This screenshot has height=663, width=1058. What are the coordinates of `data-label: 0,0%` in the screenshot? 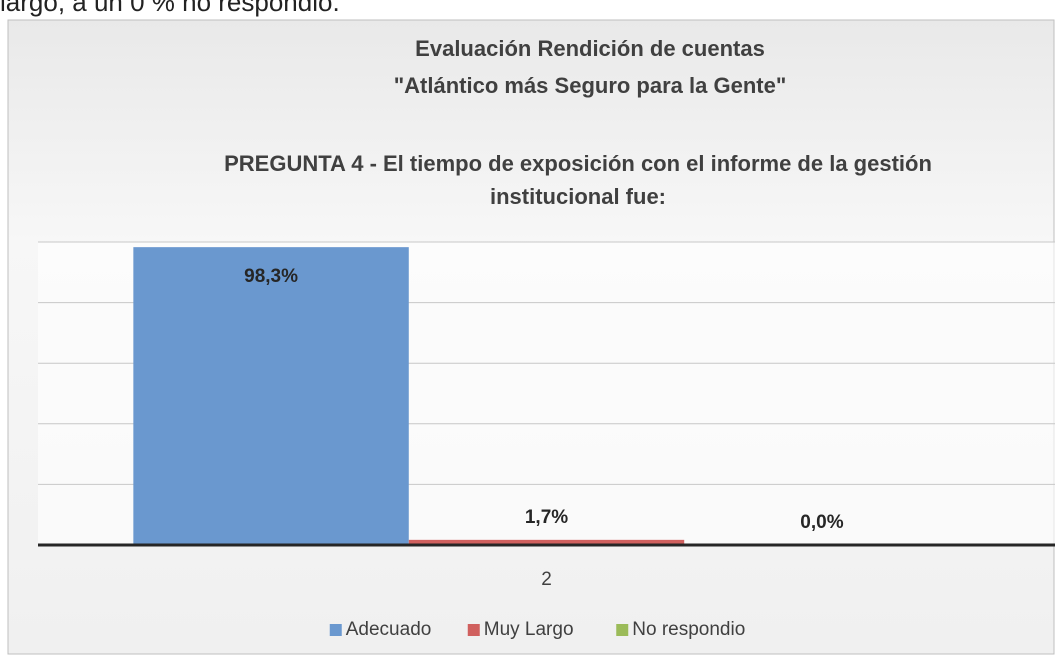 It's located at (821, 522).